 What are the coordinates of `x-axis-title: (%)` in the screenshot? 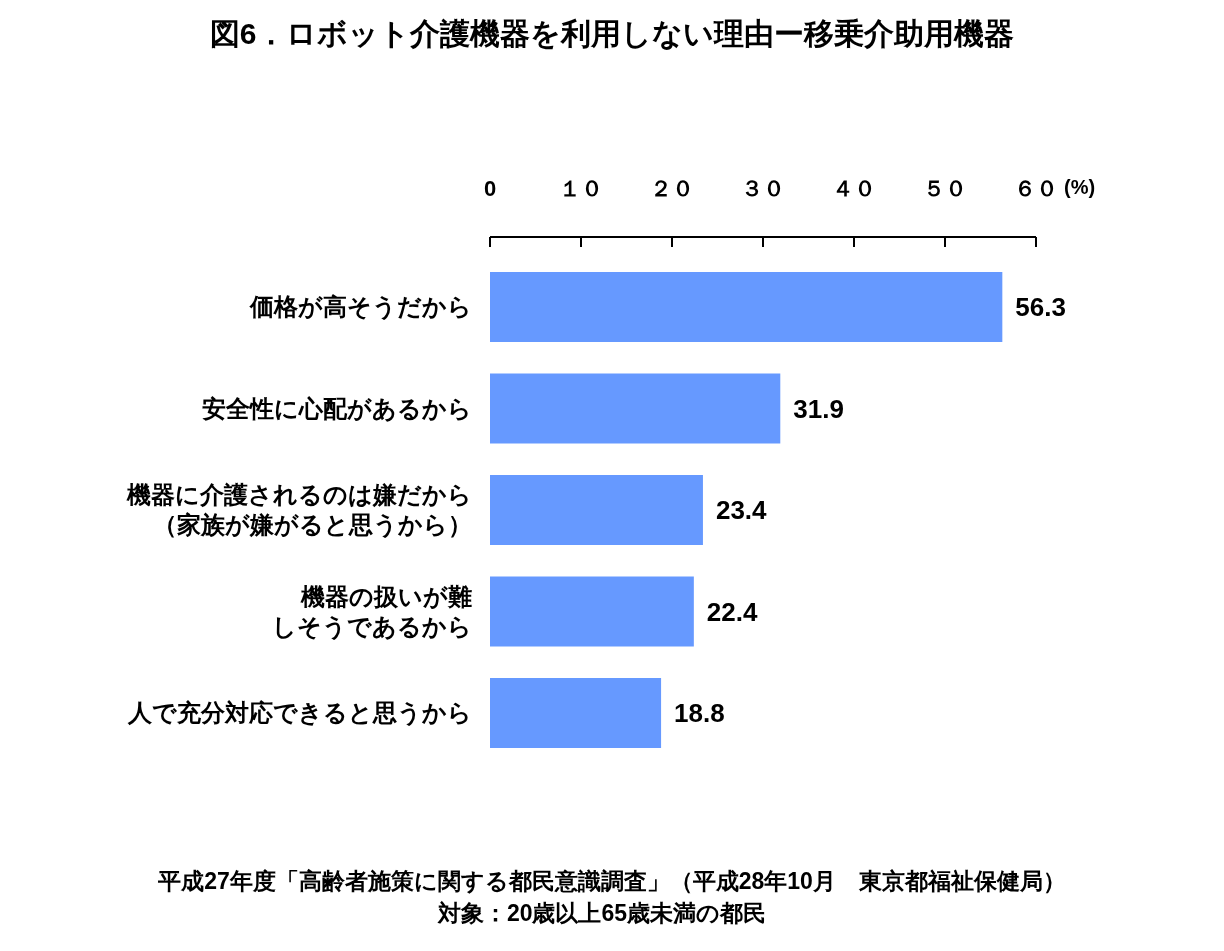 It's located at (1080, 187).